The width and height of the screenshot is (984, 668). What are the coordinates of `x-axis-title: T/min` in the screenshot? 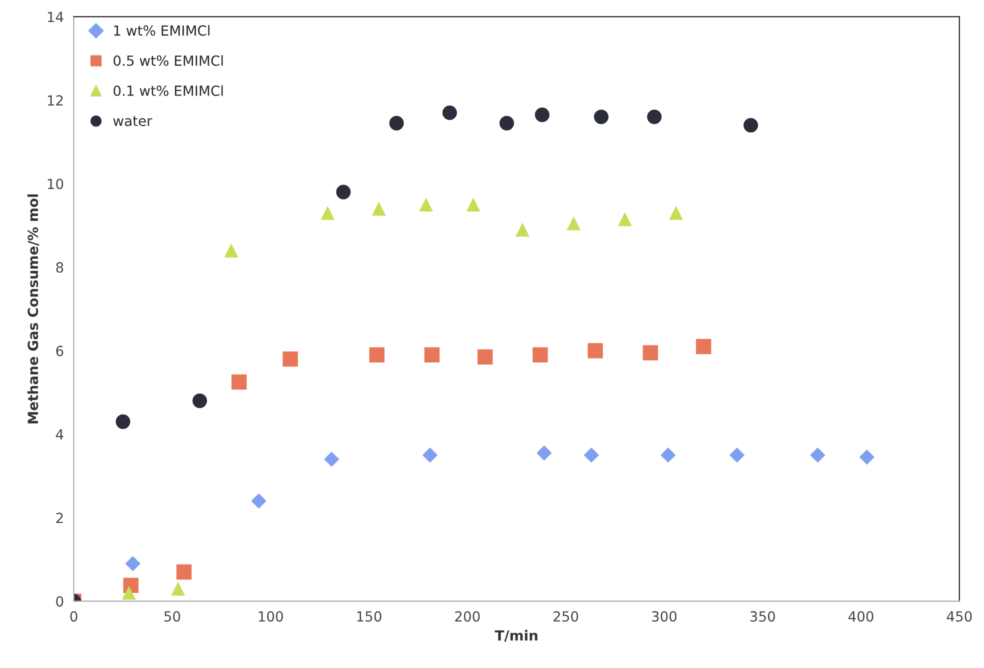 It's located at (516, 636).